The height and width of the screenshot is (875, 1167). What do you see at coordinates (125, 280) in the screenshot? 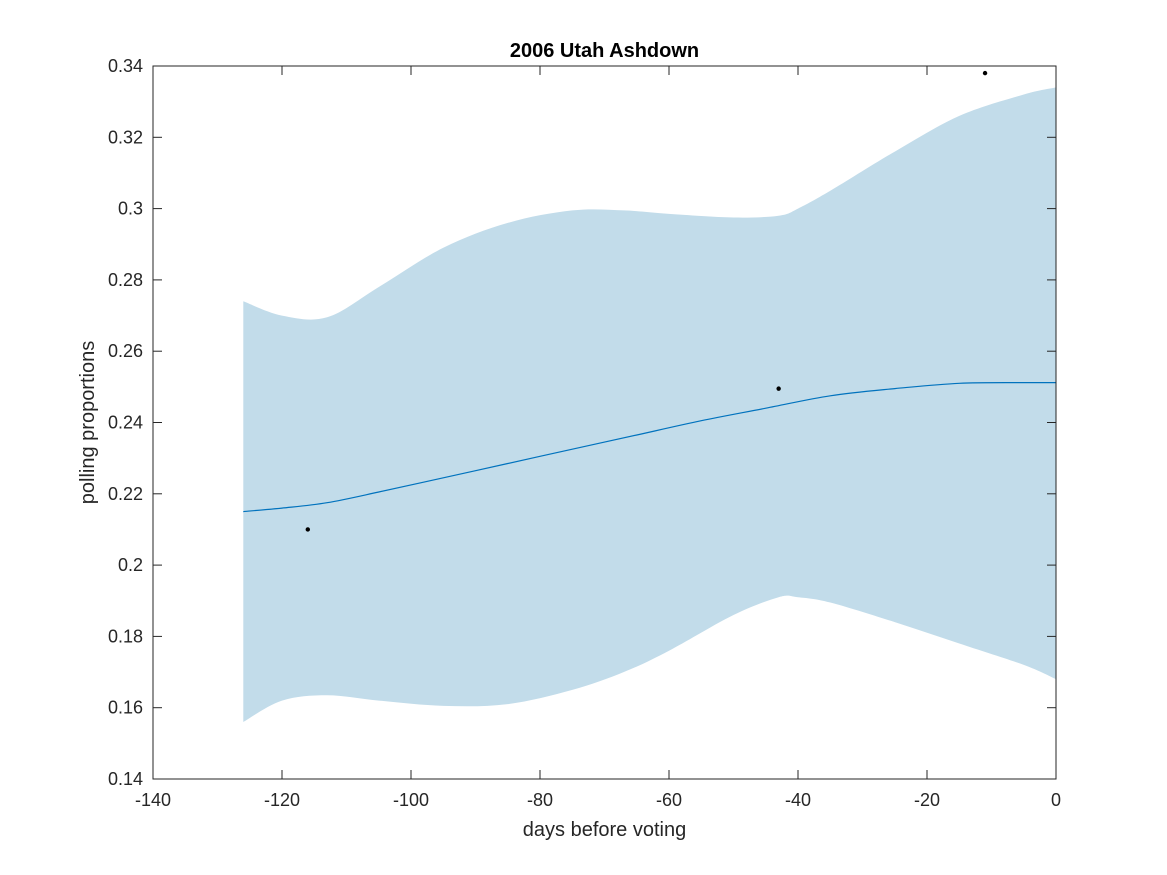
I see `y-tick-label: 0.28` at bounding box center [125, 280].